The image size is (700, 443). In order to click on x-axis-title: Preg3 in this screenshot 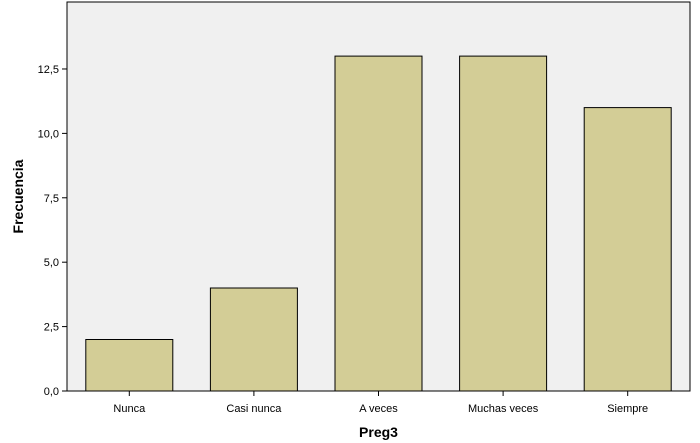, I will do `click(378, 432)`.